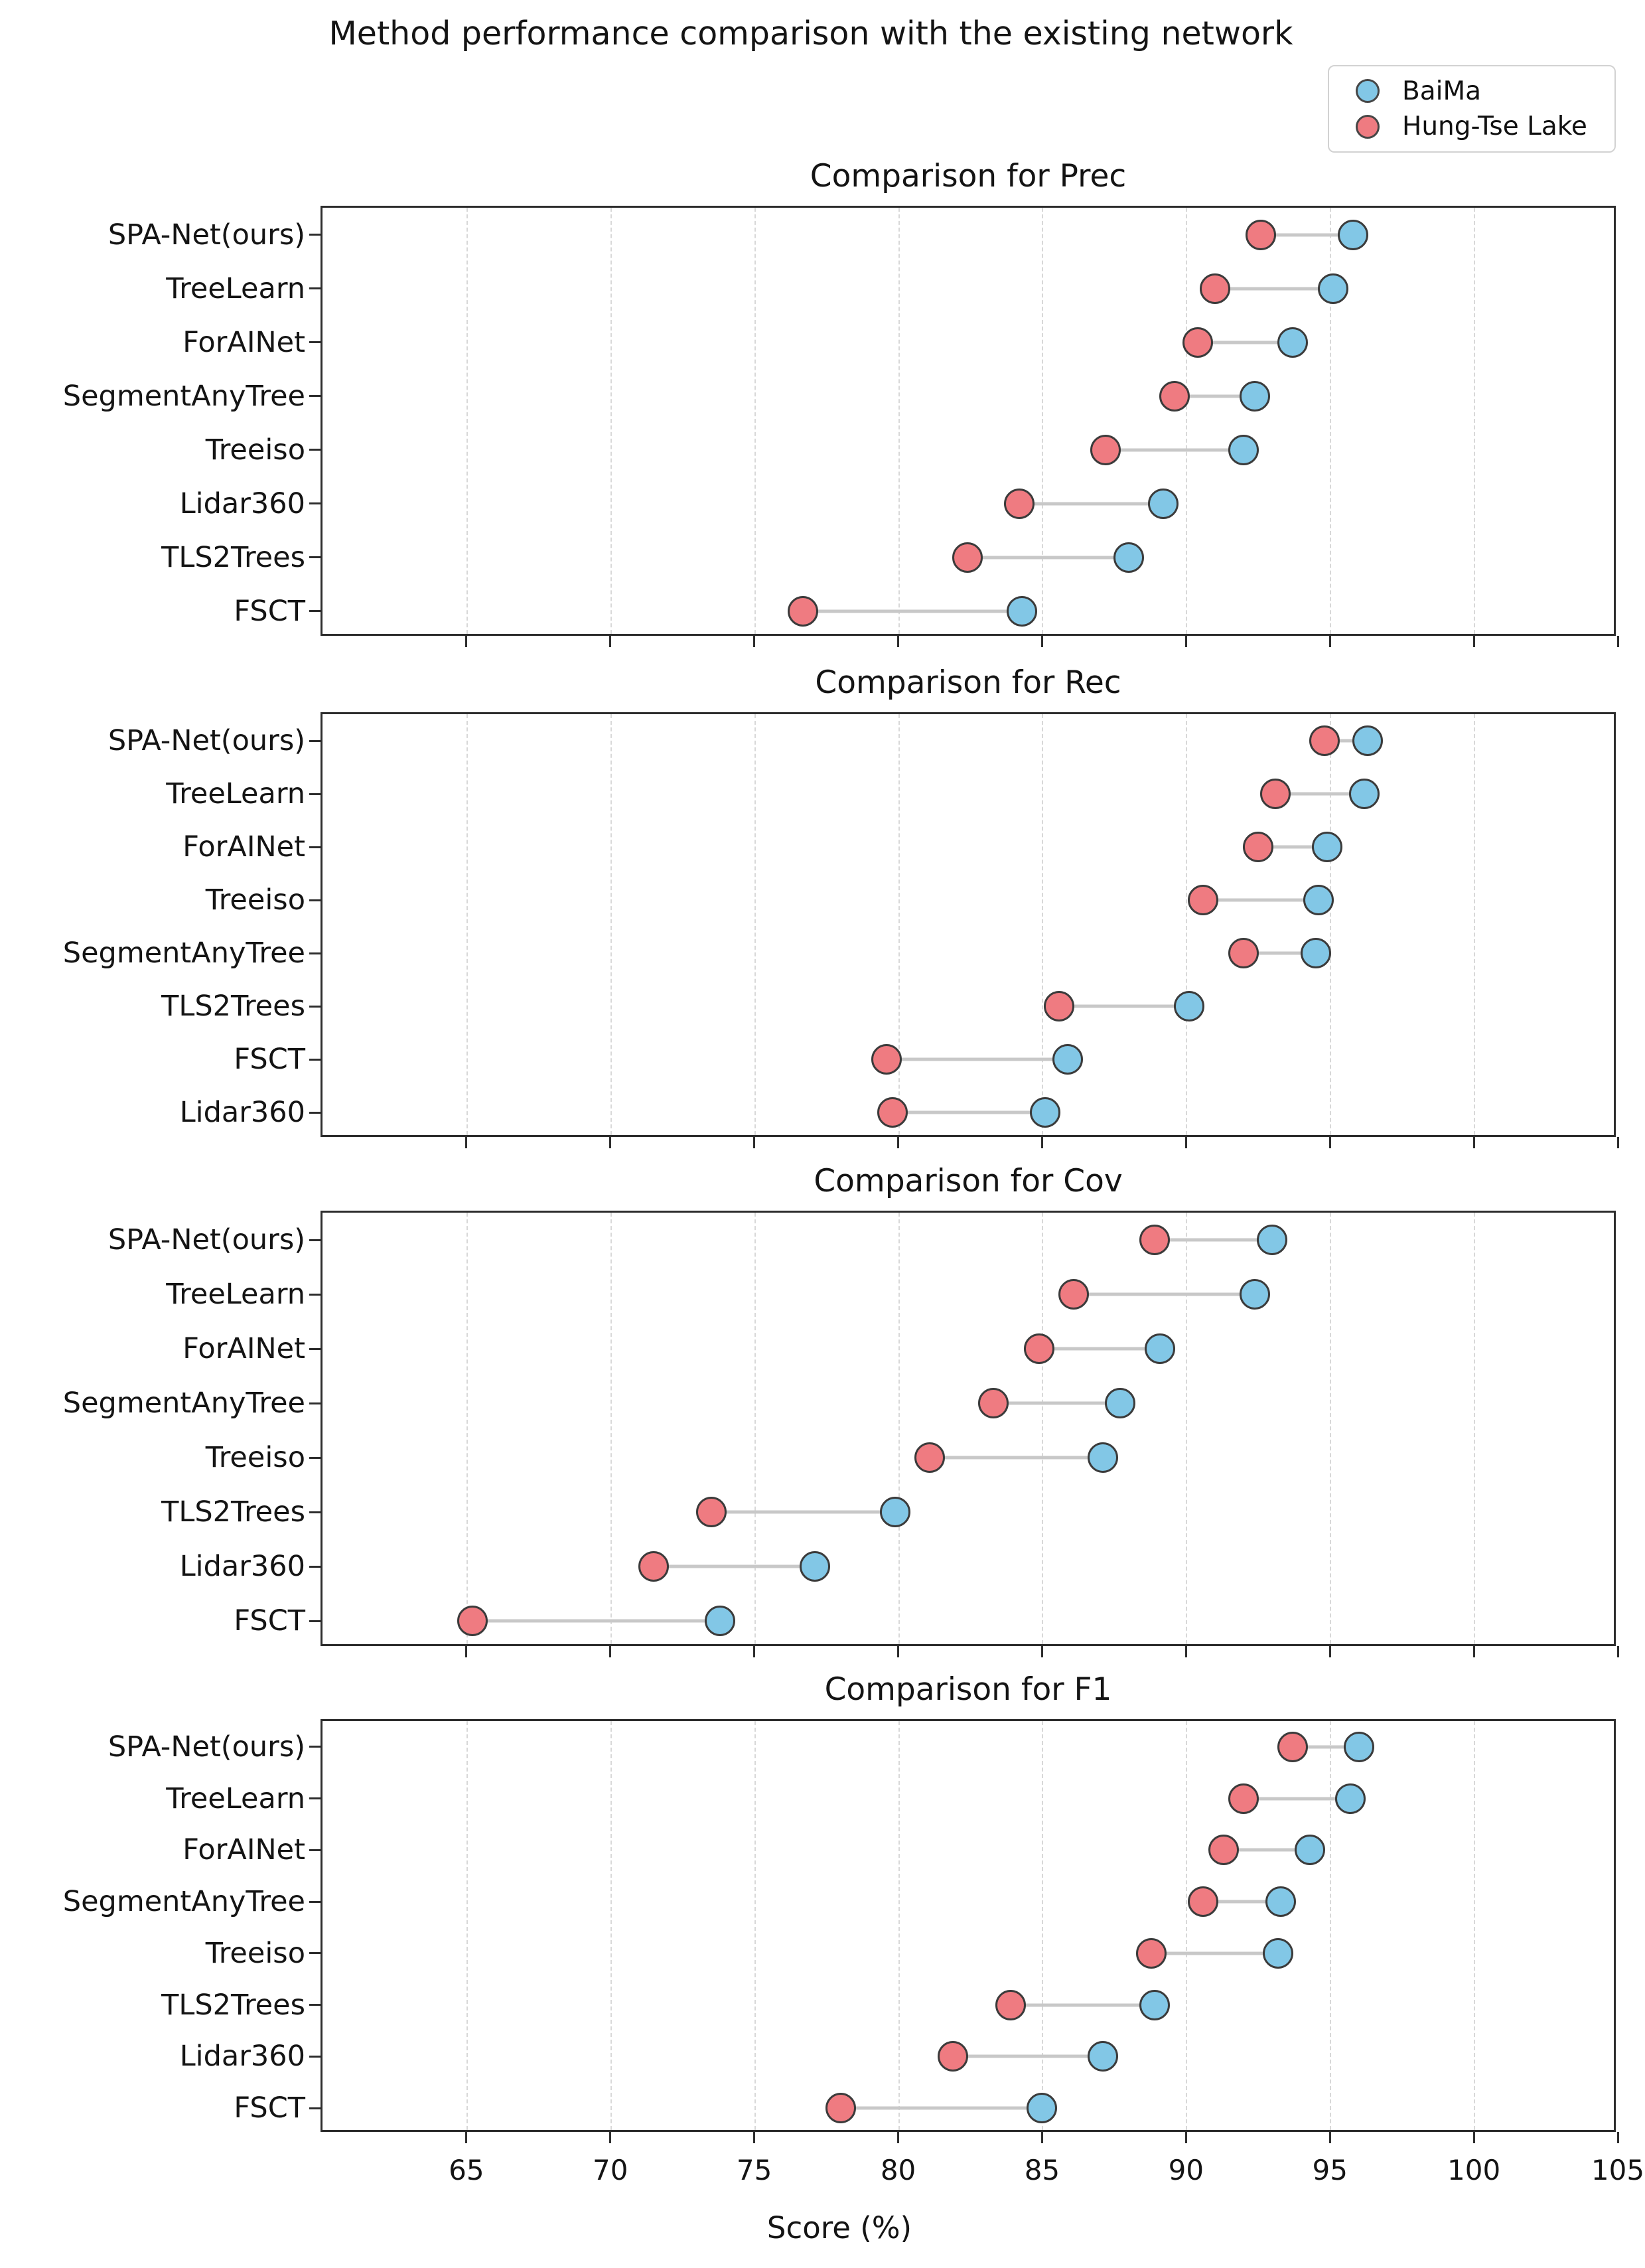 The width and height of the screenshot is (1645, 2268). I want to click on x-tick-label: 90, so click(1186, 2170).